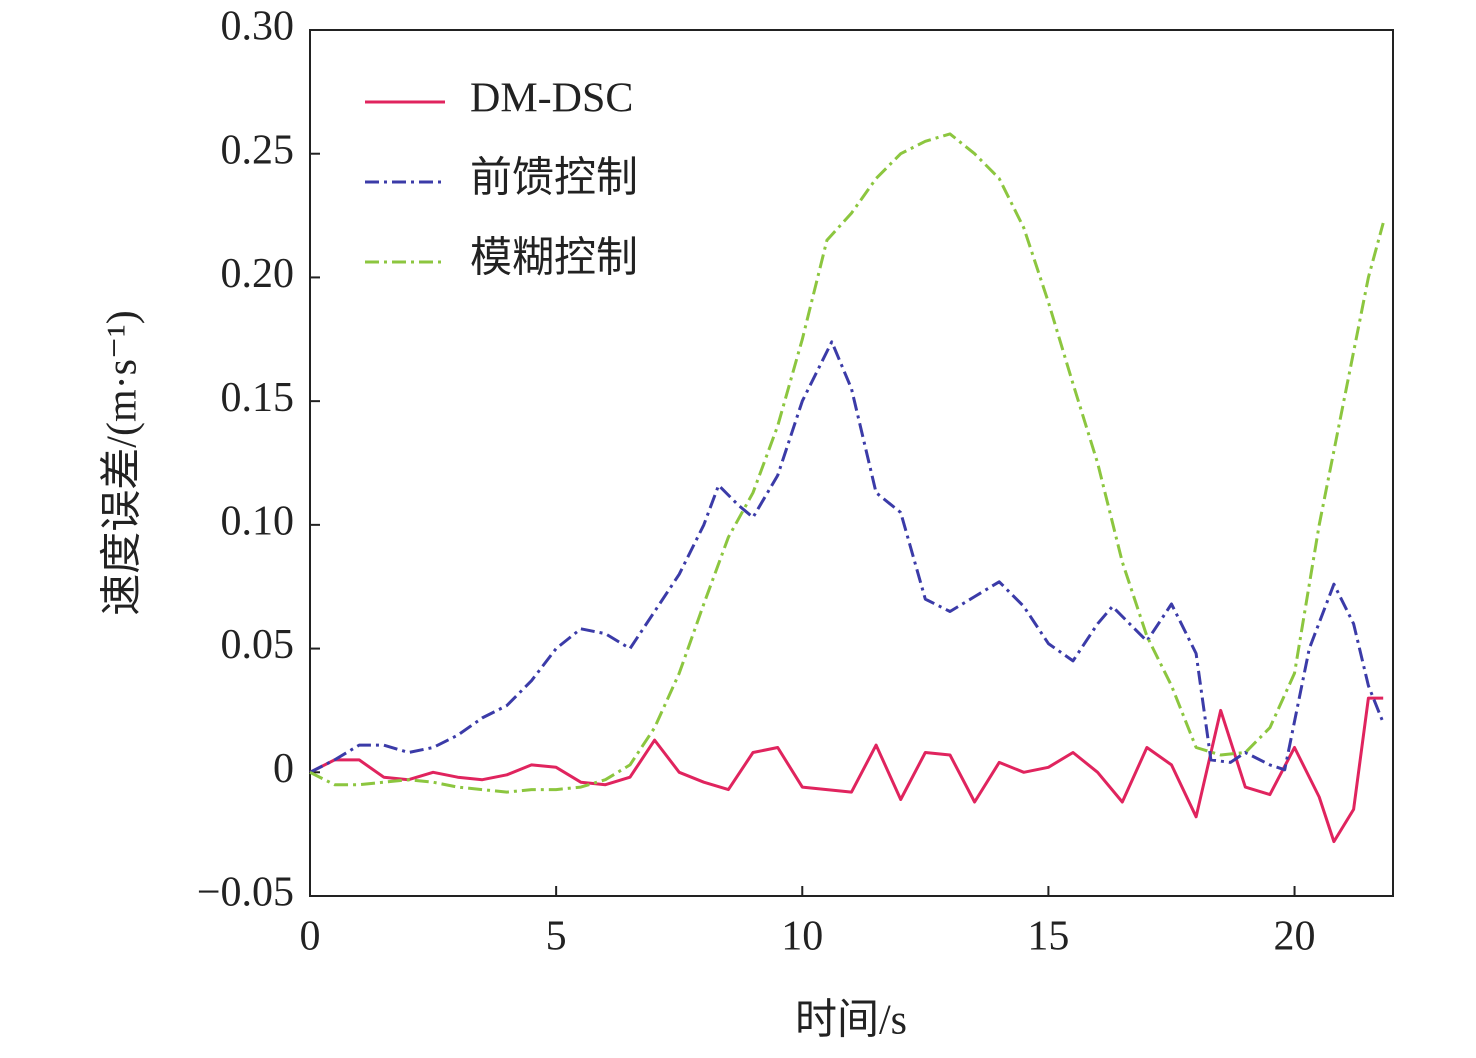 The image size is (1476, 1058). What do you see at coordinates (283, 769) in the screenshot?
I see `y-tick-label: 0` at bounding box center [283, 769].